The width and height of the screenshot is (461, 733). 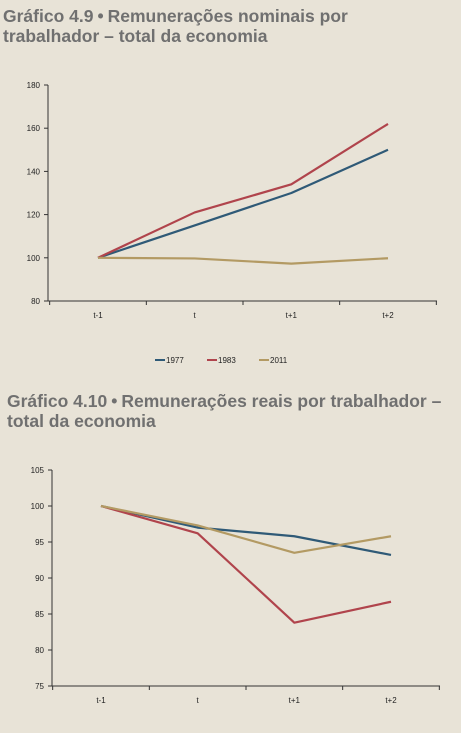 I want to click on y-tick-label: 160, so click(x=34, y=128).